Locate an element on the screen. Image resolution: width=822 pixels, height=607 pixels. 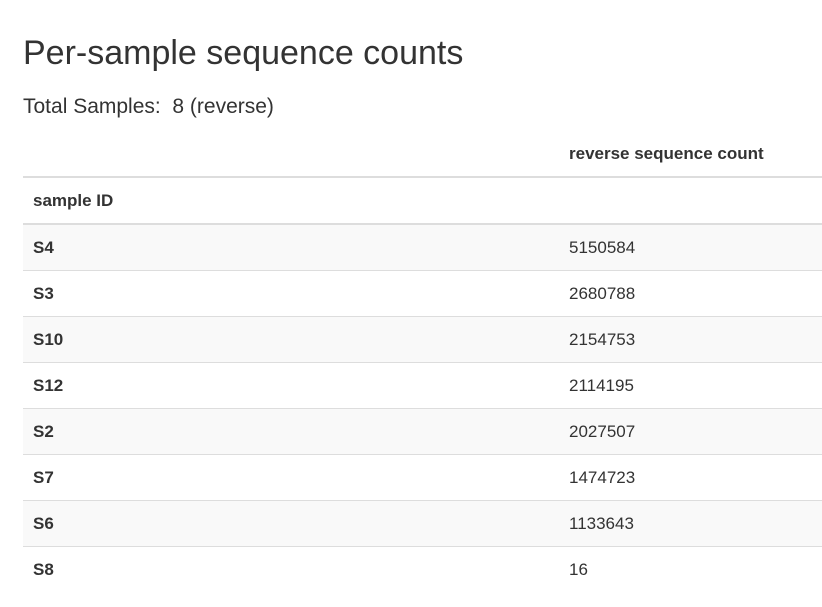
index-header-sample-id: sample ID is located at coordinates (291, 201).